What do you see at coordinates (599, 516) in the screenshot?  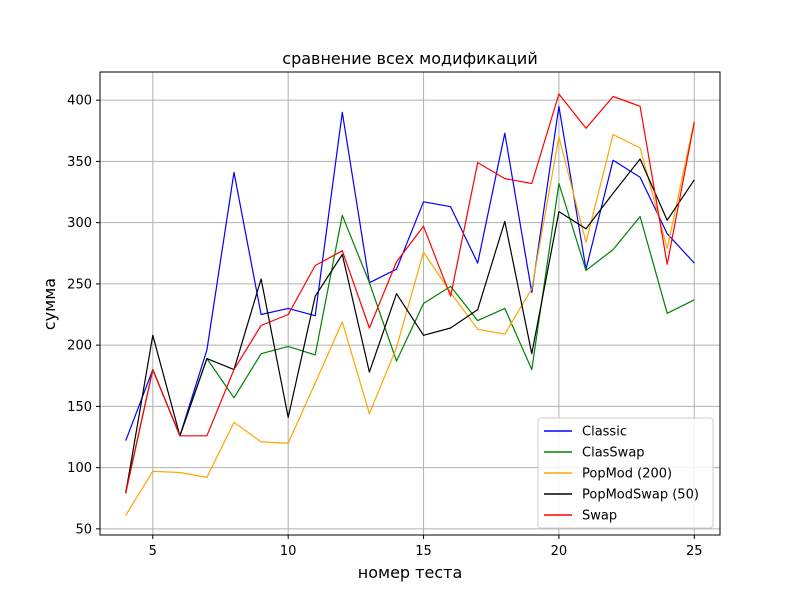 I see `legend-label: Swap` at bounding box center [599, 516].